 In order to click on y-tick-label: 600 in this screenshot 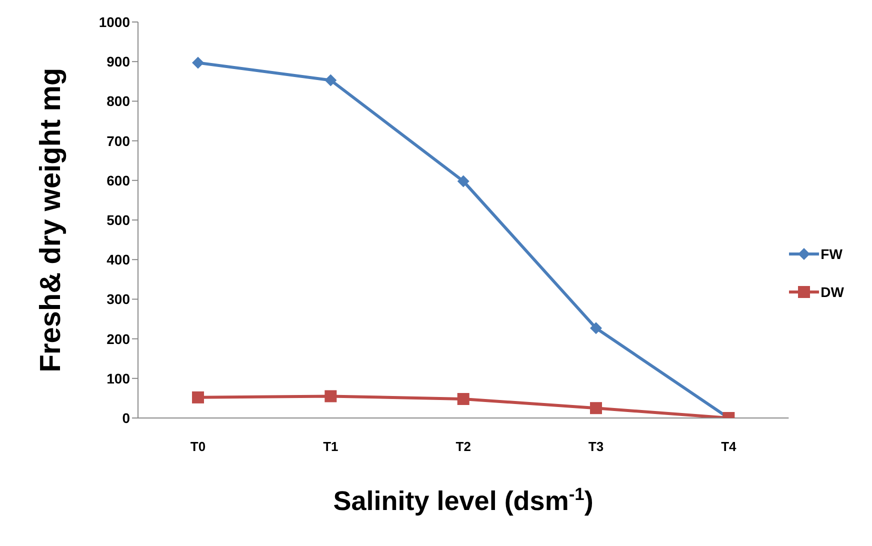, I will do `click(118, 180)`.